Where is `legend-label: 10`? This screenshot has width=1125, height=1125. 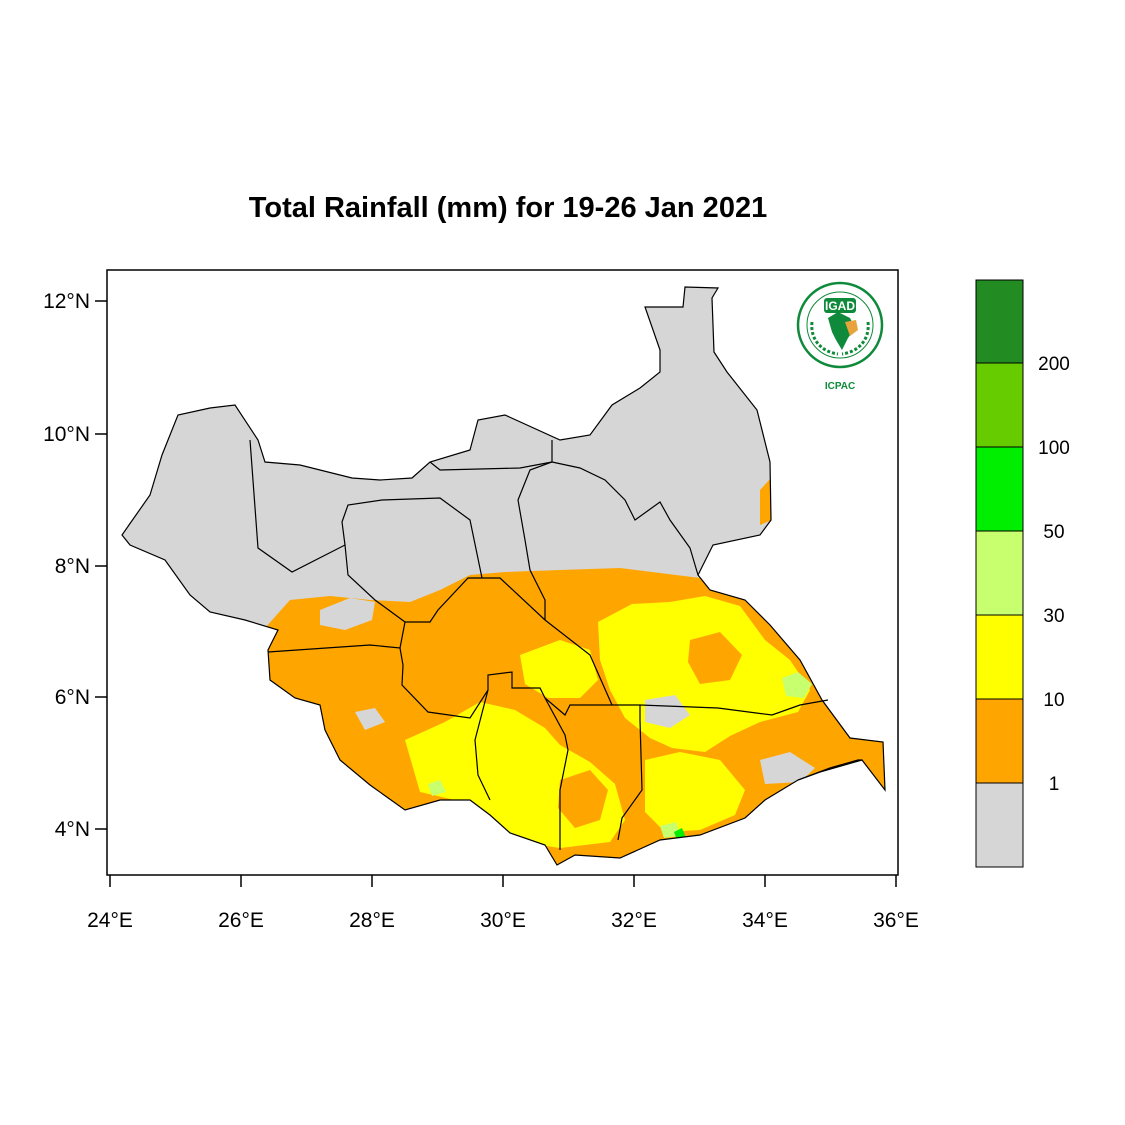 legend-label: 10 is located at coordinates (1053, 700).